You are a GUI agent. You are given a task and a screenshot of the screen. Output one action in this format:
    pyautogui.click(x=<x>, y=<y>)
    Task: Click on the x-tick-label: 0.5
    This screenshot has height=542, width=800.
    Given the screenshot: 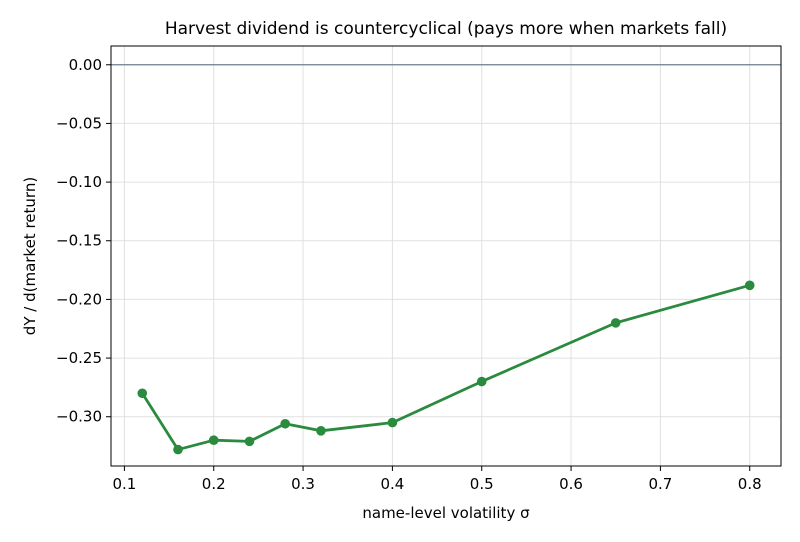 What is the action you would take?
    pyautogui.click(x=482, y=484)
    